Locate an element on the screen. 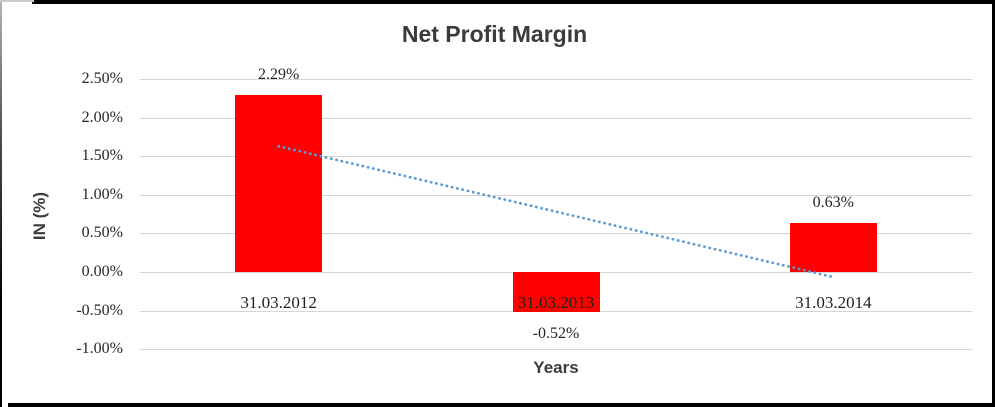 The width and height of the screenshot is (995, 407). data-label: -0.52% is located at coordinates (556, 334).